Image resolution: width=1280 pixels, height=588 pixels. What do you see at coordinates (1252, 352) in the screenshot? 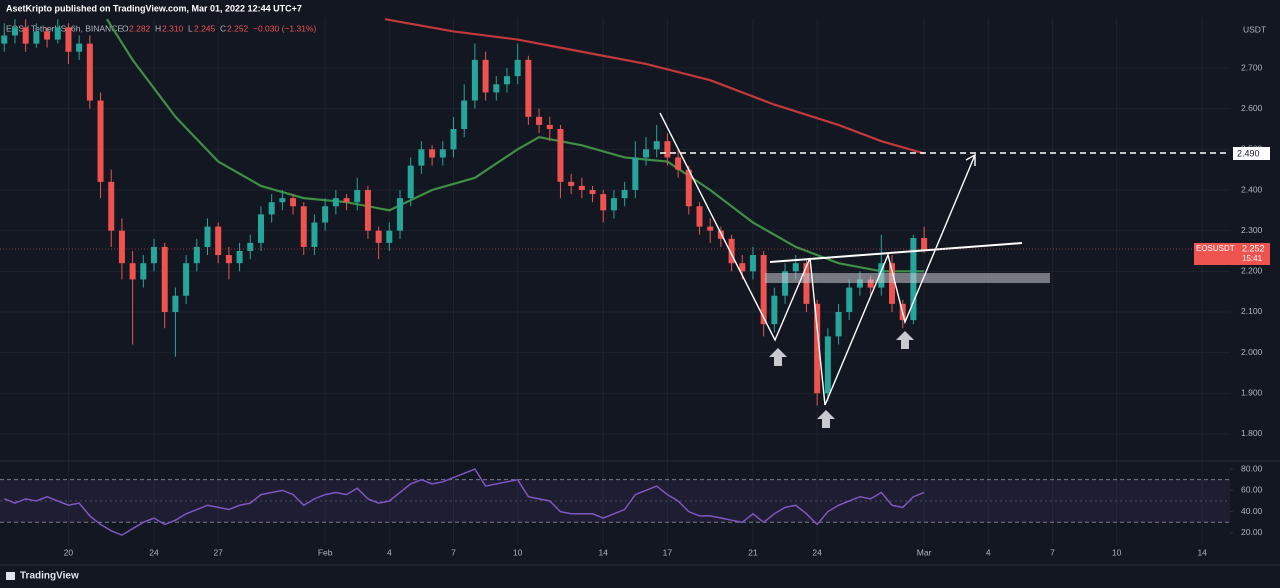
I see `y-tick-label: 2.000` at bounding box center [1252, 352].